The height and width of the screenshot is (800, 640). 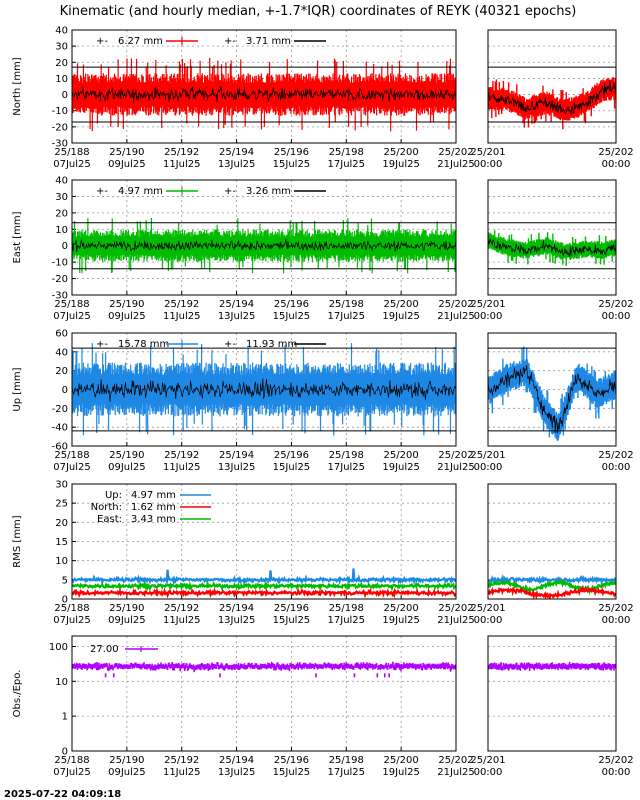 I want to click on legend-value: 3.43 mm, so click(x=153, y=519).